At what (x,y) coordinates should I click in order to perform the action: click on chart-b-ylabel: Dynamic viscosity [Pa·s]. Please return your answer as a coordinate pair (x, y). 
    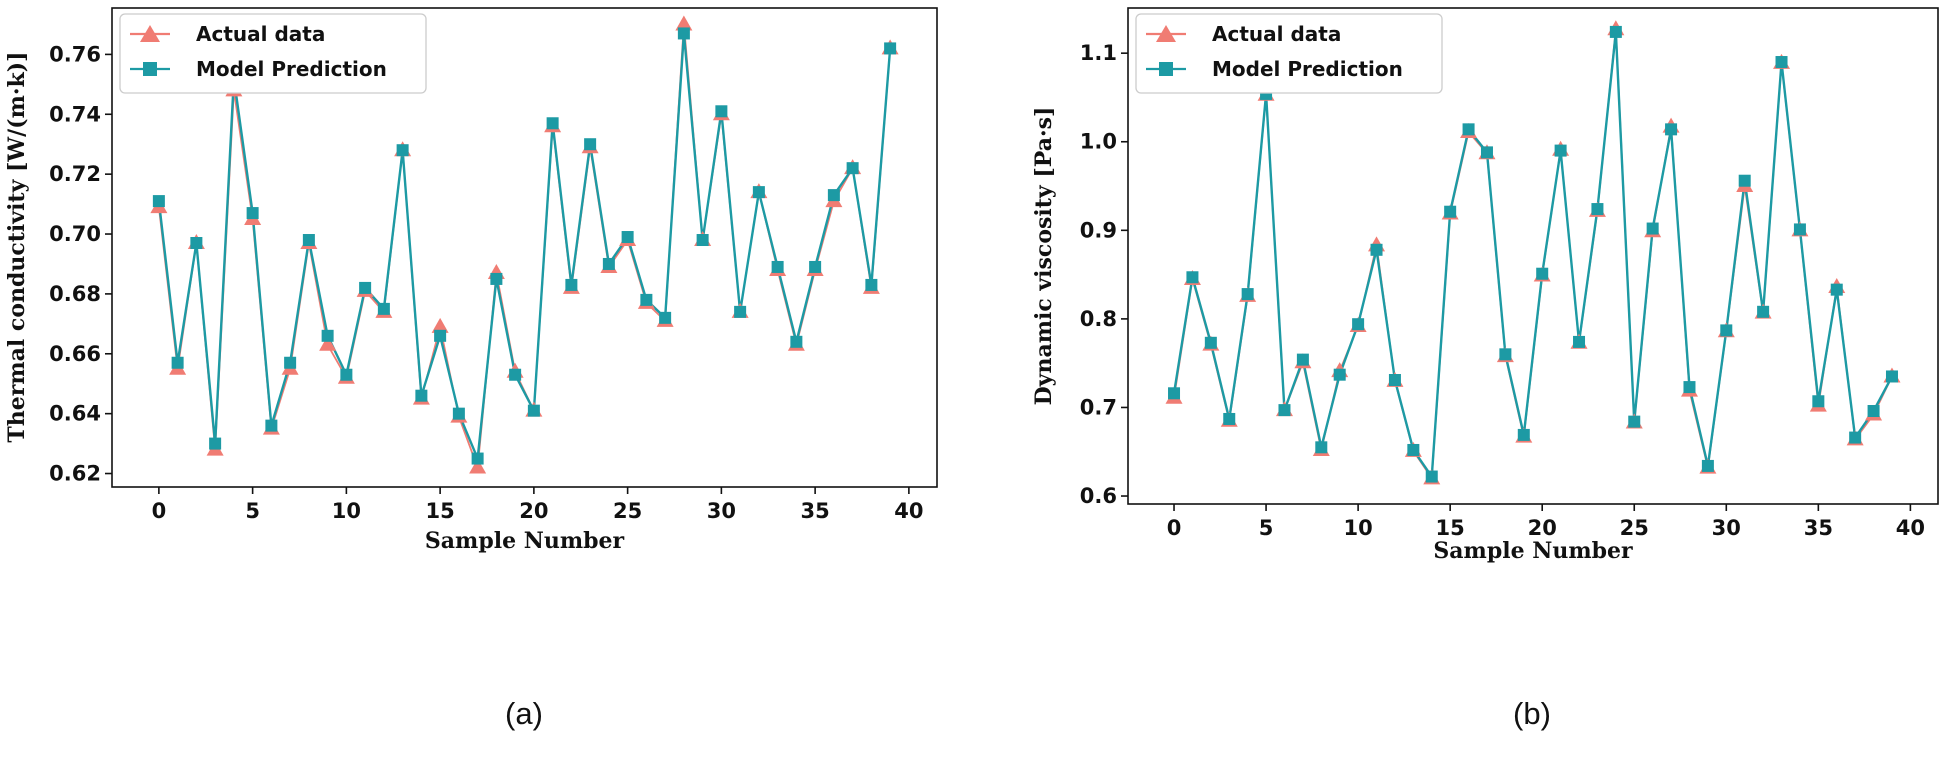
    Looking at the image, I should click on (1044, 256).